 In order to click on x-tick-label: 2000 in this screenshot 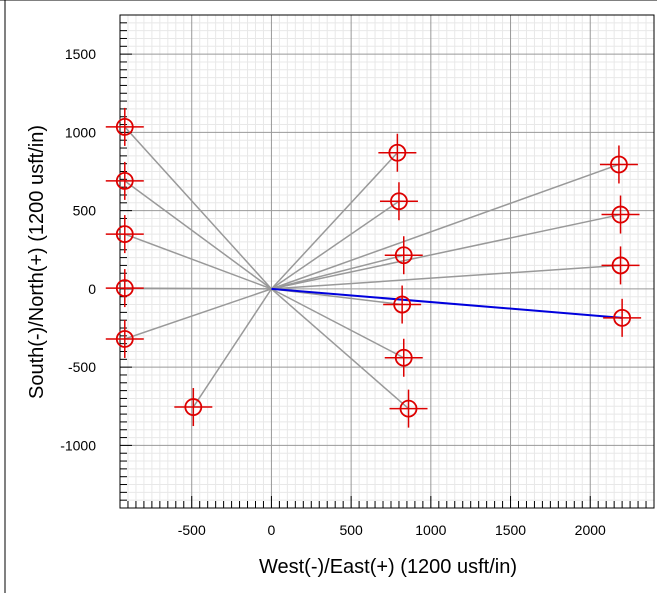, I will do `click(590, 530)`.